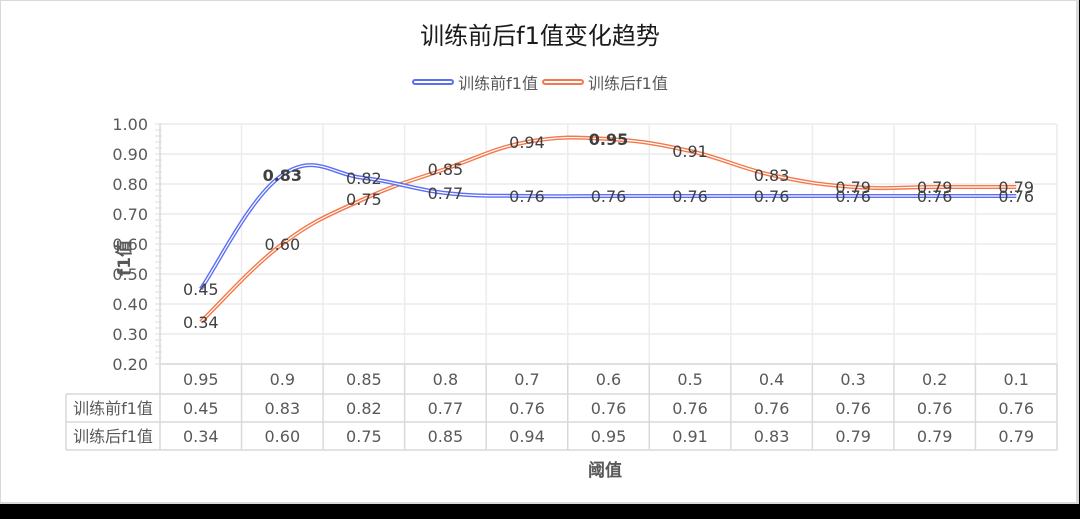  Describe the element at coordinates (130, 214) in the screenshot. I see `y-tick-label: 0.70` at that location.